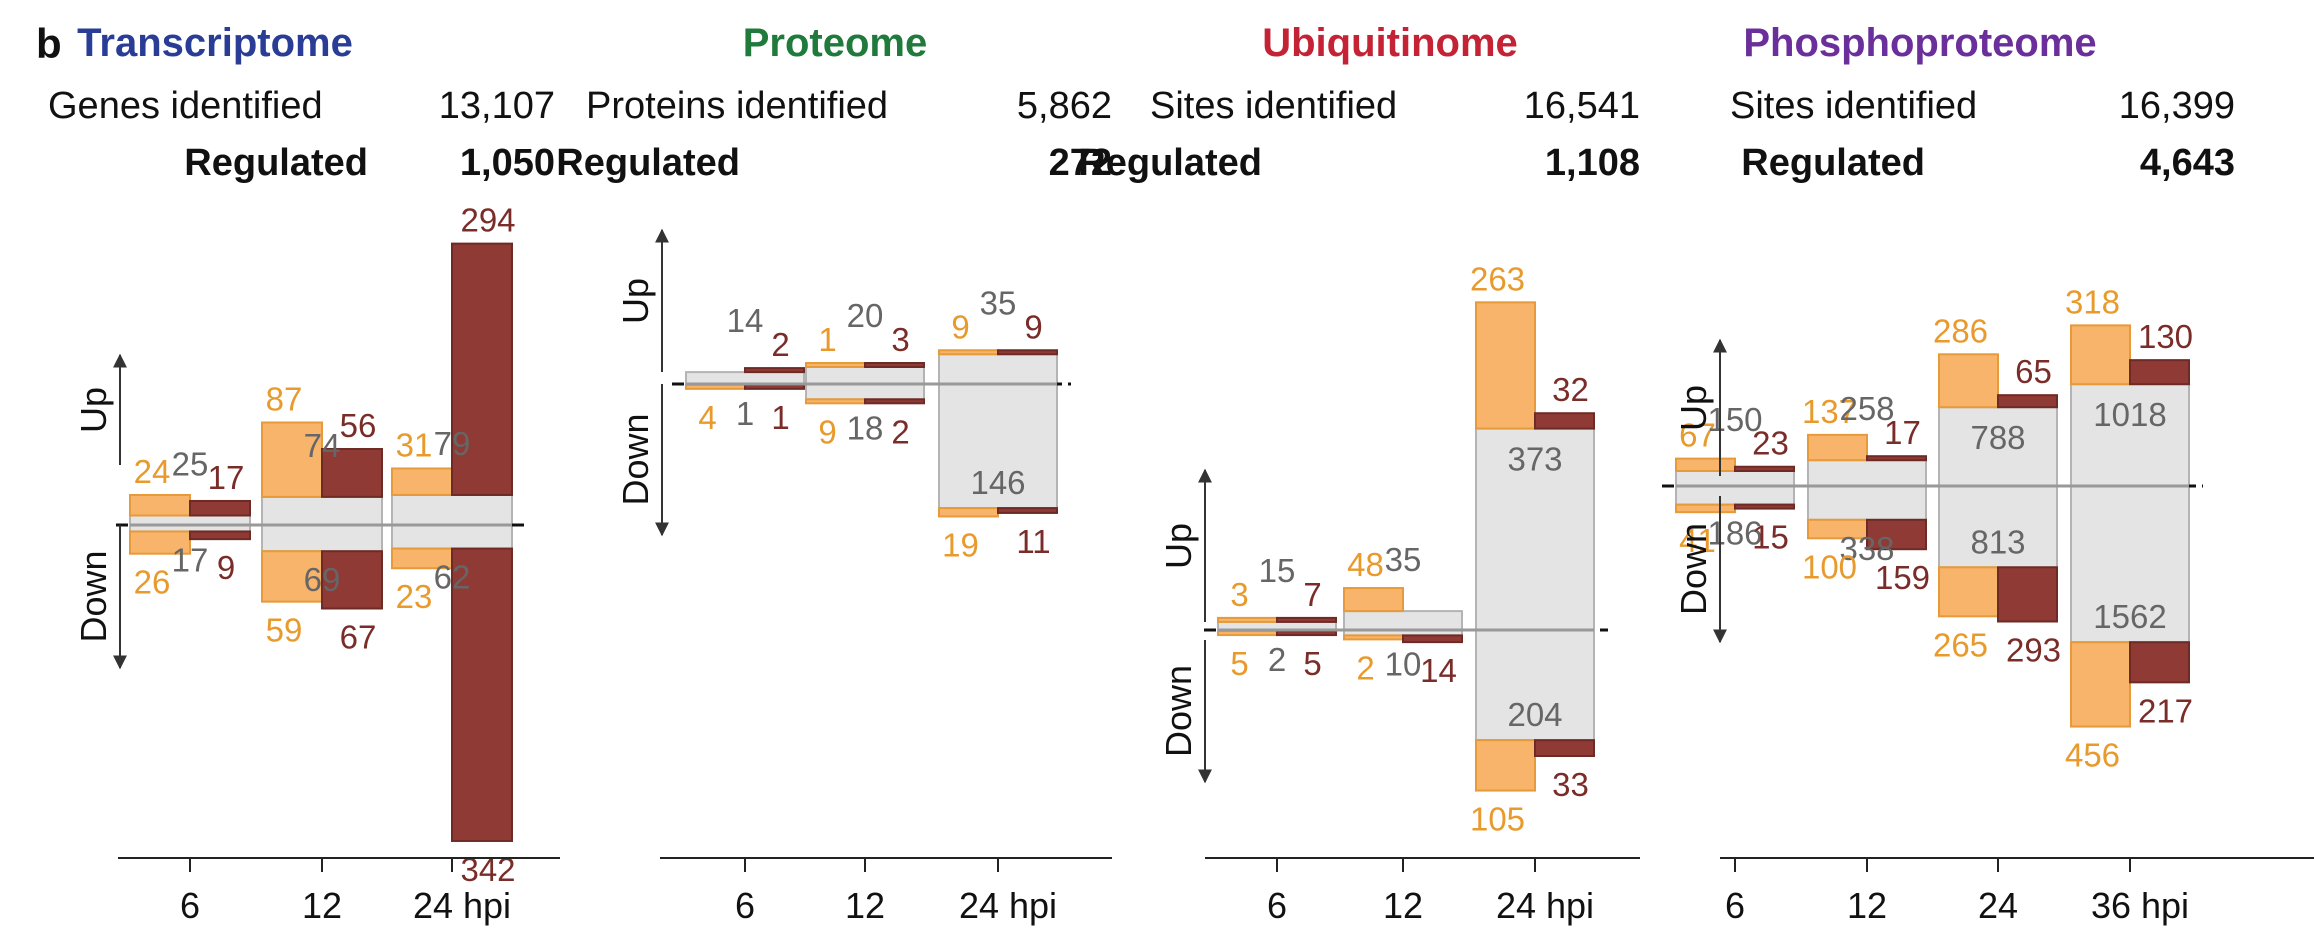 Image resolution: width=2314 pixels, height=946 pixels. What do you see at coordinates (2140, 905) in the screenshot?
I see `tick-label: 36 hpi` at bounding box center [2140, 905].